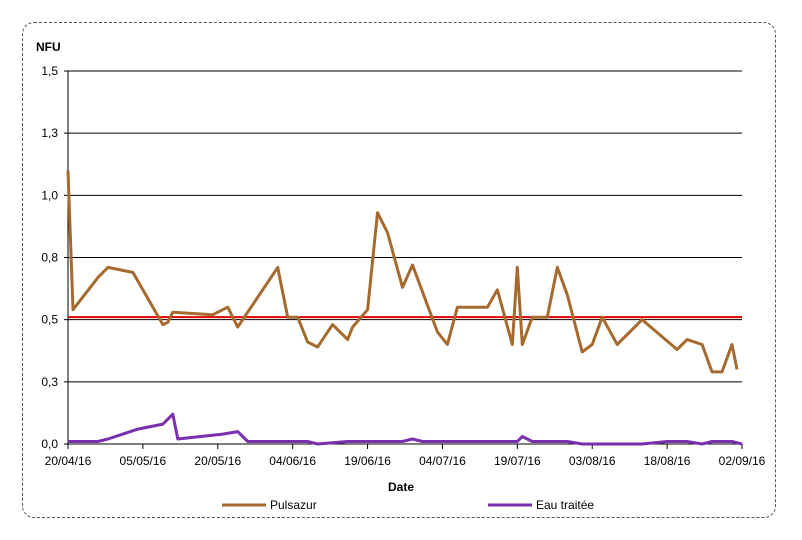 The width and height of the screenshot is (802, 540). I want to click on legend-label: Eau traitée, so click(565, 505).